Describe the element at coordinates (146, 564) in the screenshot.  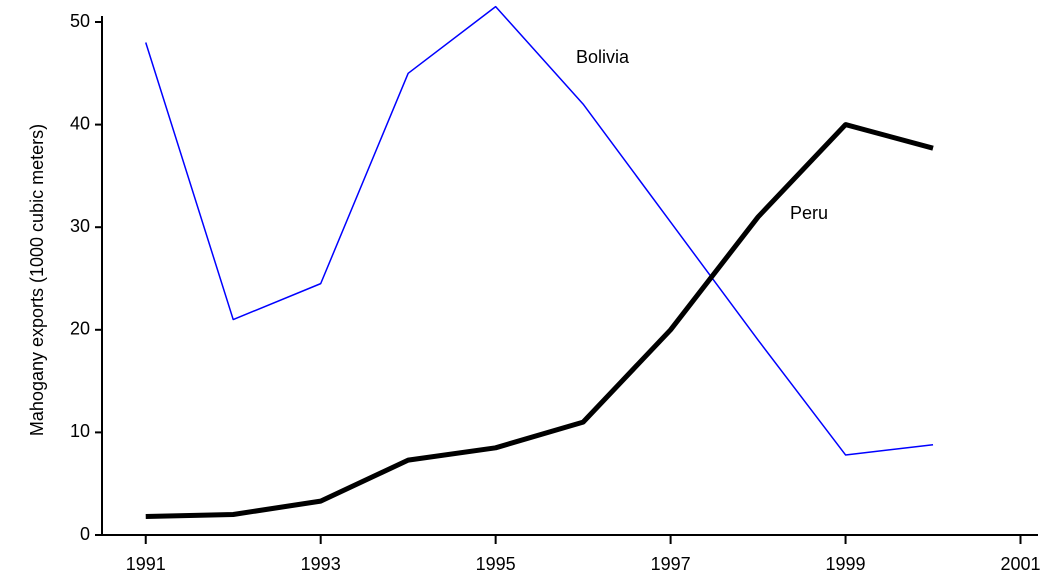
I see `x-tick-label: 1991` at that location.